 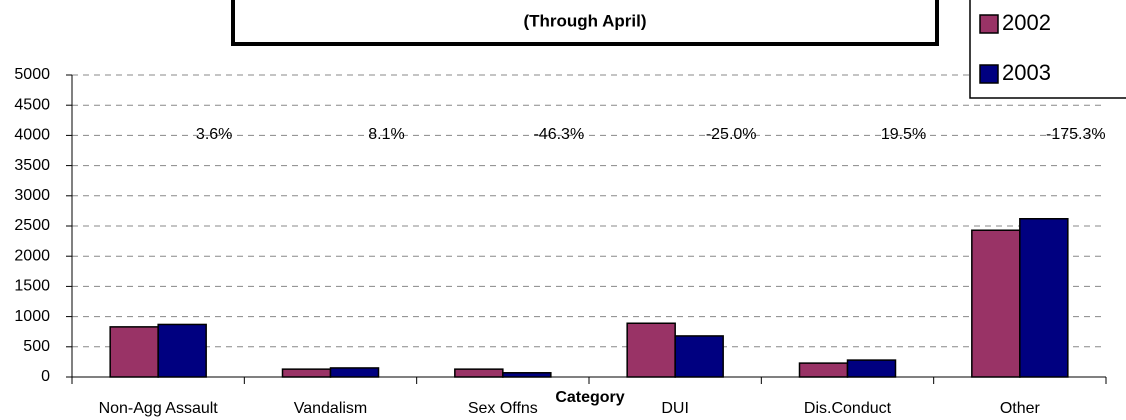 I want to click on y-tick-label: 0, so click(x=45, y=376).